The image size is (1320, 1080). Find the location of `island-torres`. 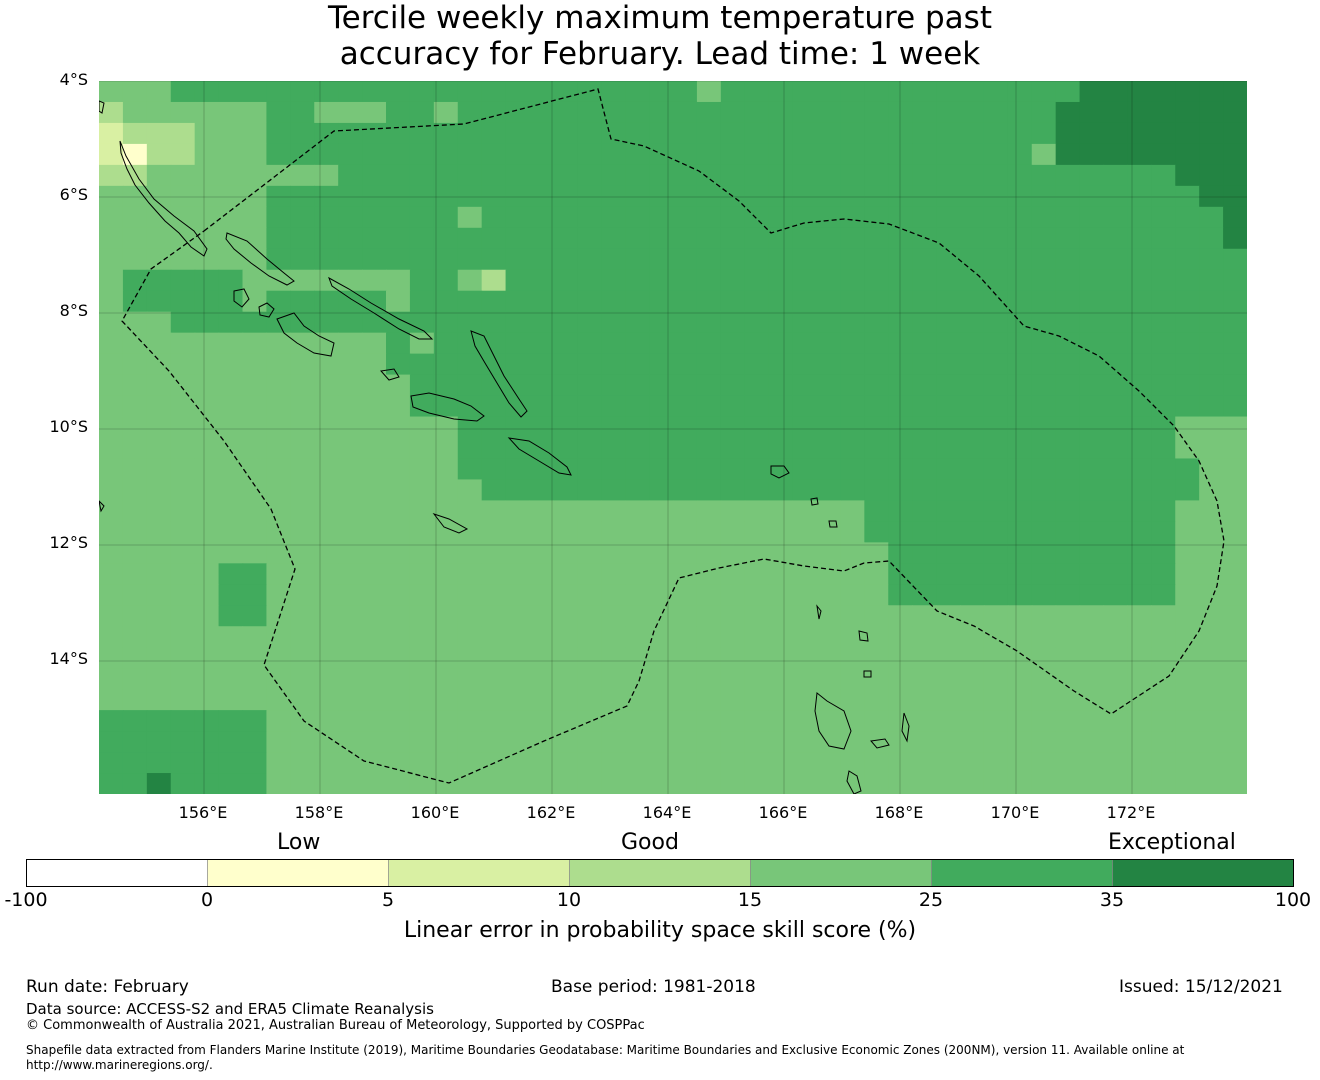

island-torres is located at coordinates (819, 612).